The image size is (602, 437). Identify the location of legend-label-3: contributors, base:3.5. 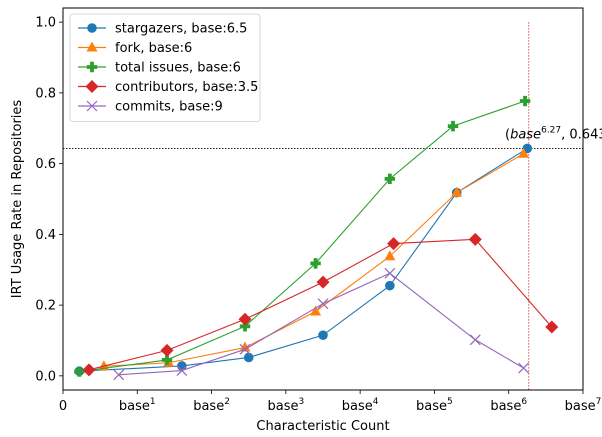
(186, 87).